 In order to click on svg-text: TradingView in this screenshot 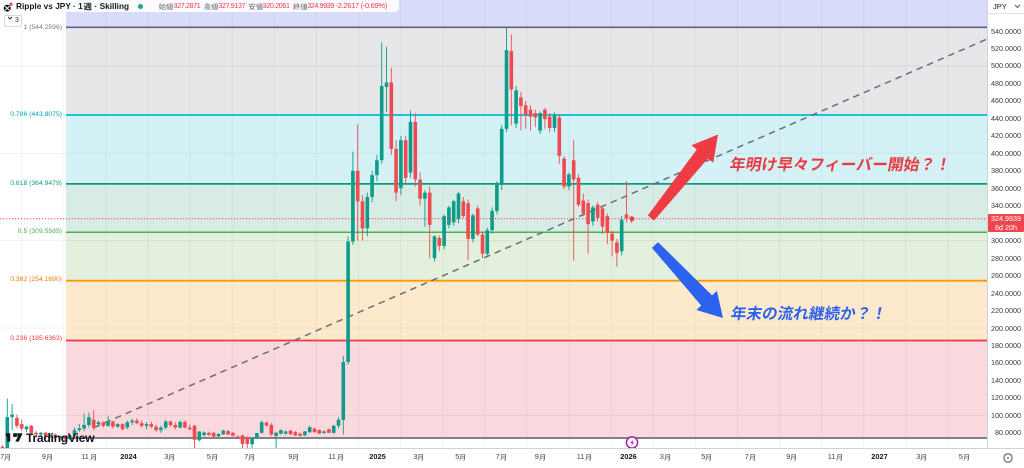, I will do `click(60, 438)`.